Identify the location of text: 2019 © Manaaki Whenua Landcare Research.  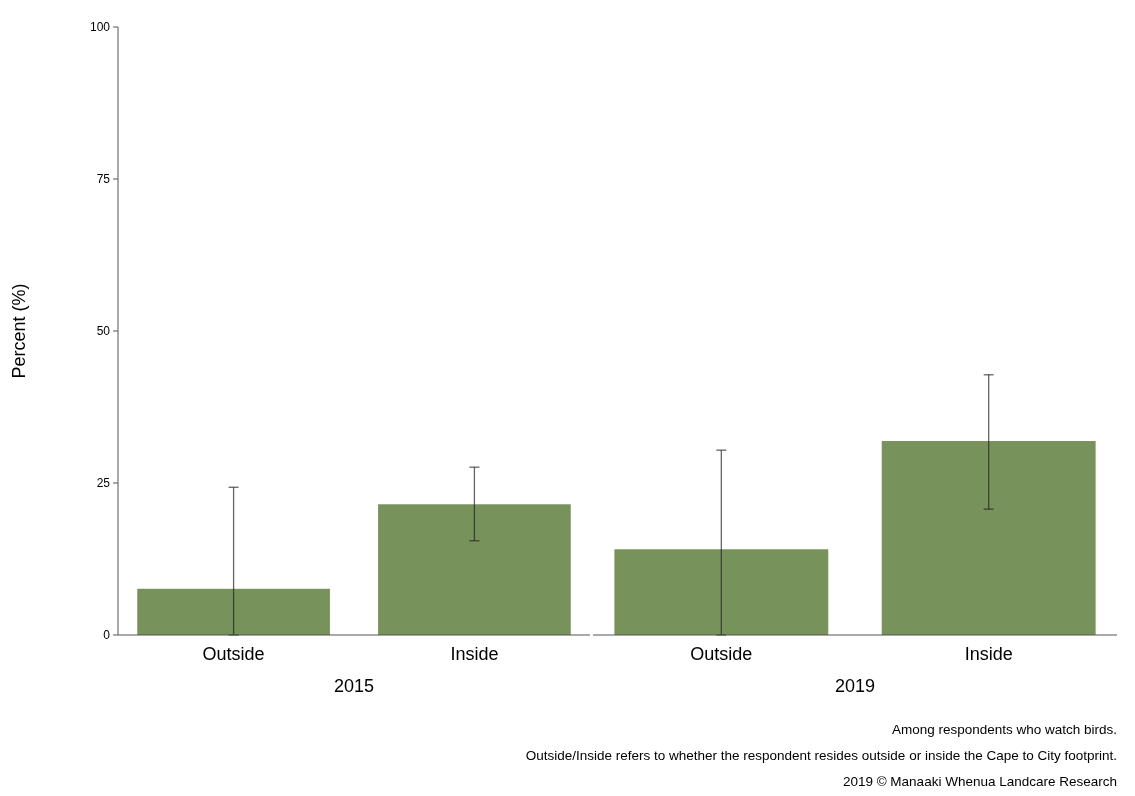
(979, 781).